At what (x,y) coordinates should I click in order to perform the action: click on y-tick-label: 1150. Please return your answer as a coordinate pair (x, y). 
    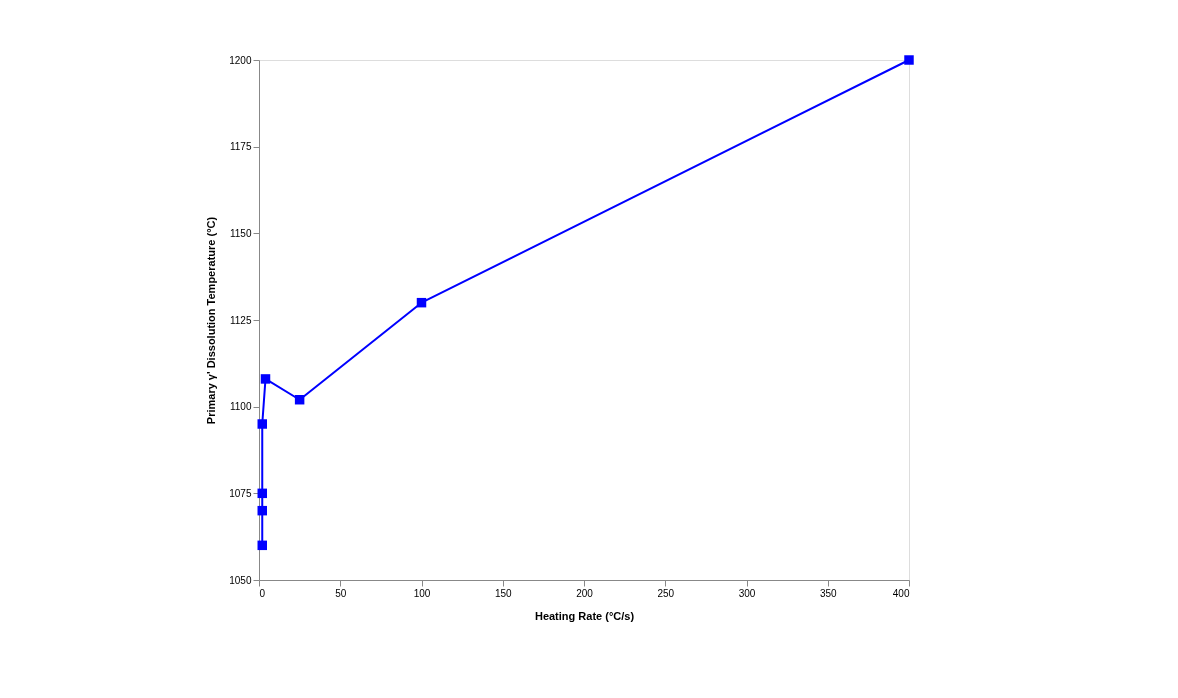
    Looking at the image, I should click on (240, 233).